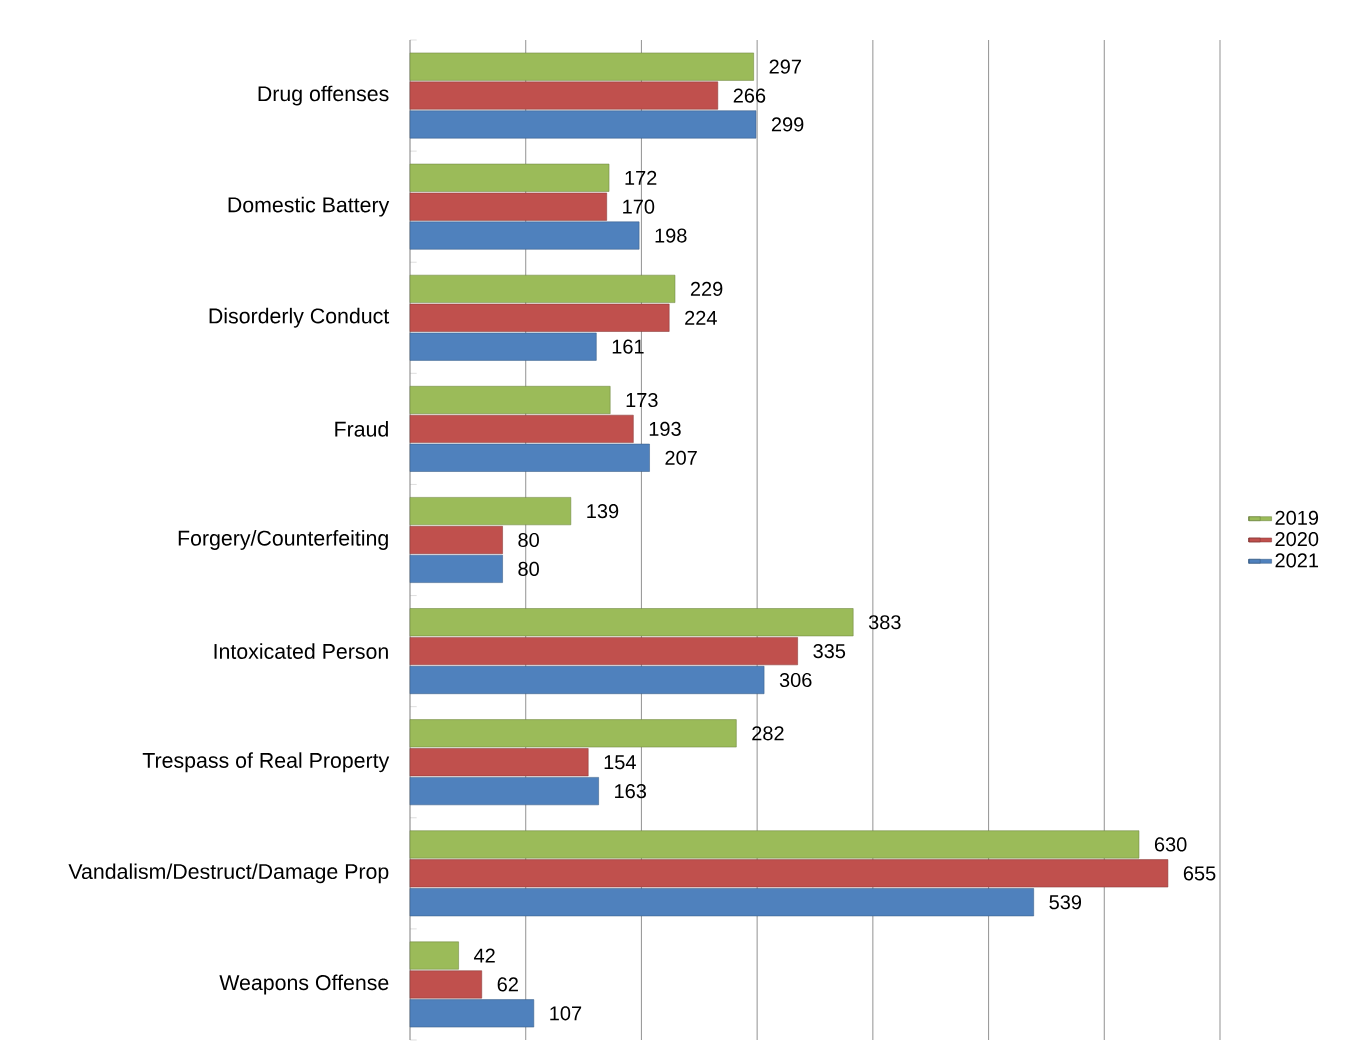 Image resolution: width=1356 pixels, height=1059 pixels. Describe the element at coordinates (484, 955) in the screenshot. I see `data-label: 42` at that location.